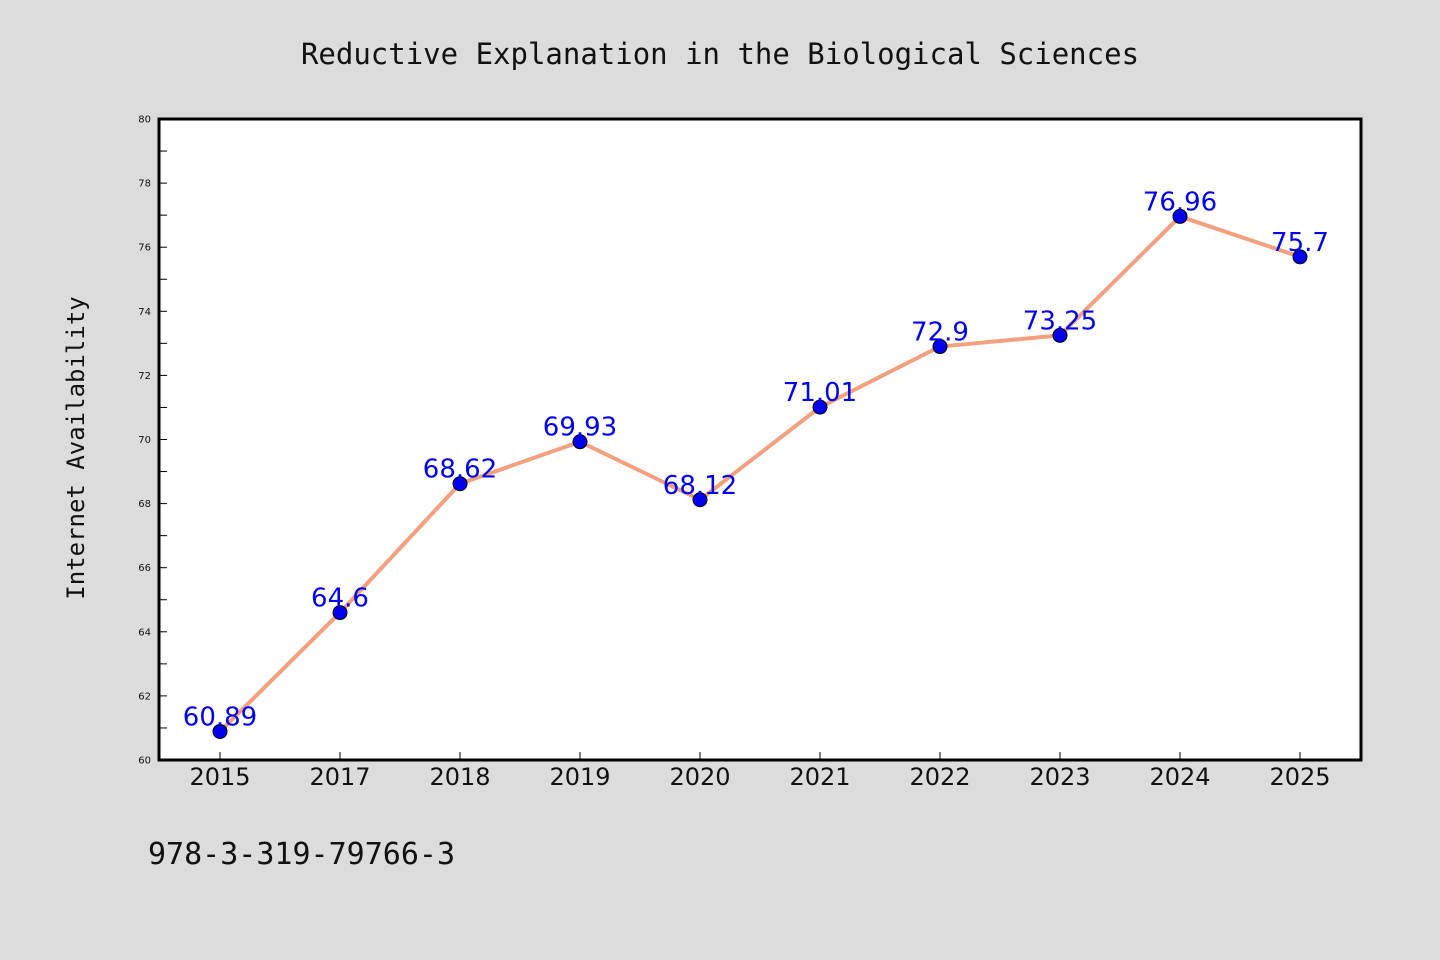  What do you see at coordinates (152, 441) in the screenshot?
I see `y-axis-ticks: 60 62 64 66 68 70 72 74 76 78 80` at bounding box center [152, 441].